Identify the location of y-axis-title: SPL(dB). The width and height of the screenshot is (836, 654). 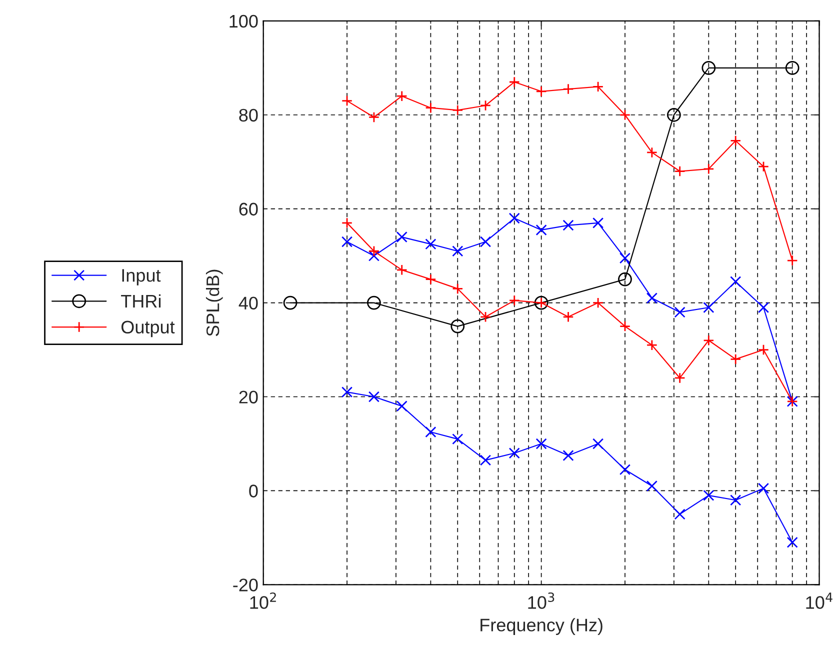
(214, 303).